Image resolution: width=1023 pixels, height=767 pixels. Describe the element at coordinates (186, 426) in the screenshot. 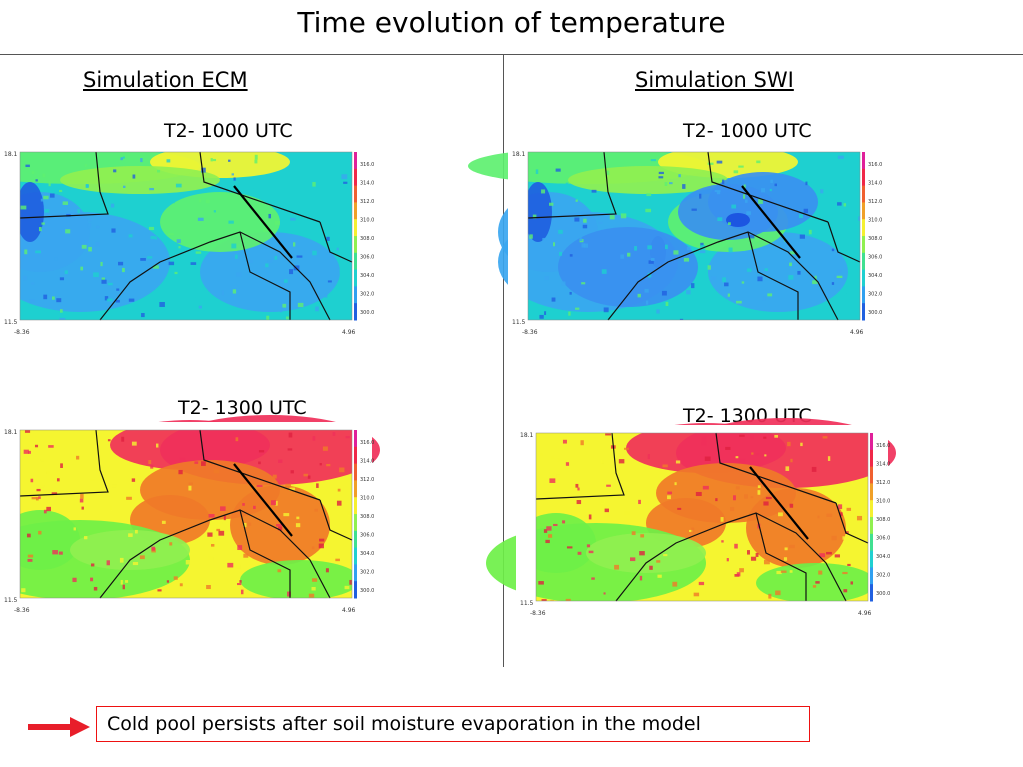

I see `map-mask` at that location.